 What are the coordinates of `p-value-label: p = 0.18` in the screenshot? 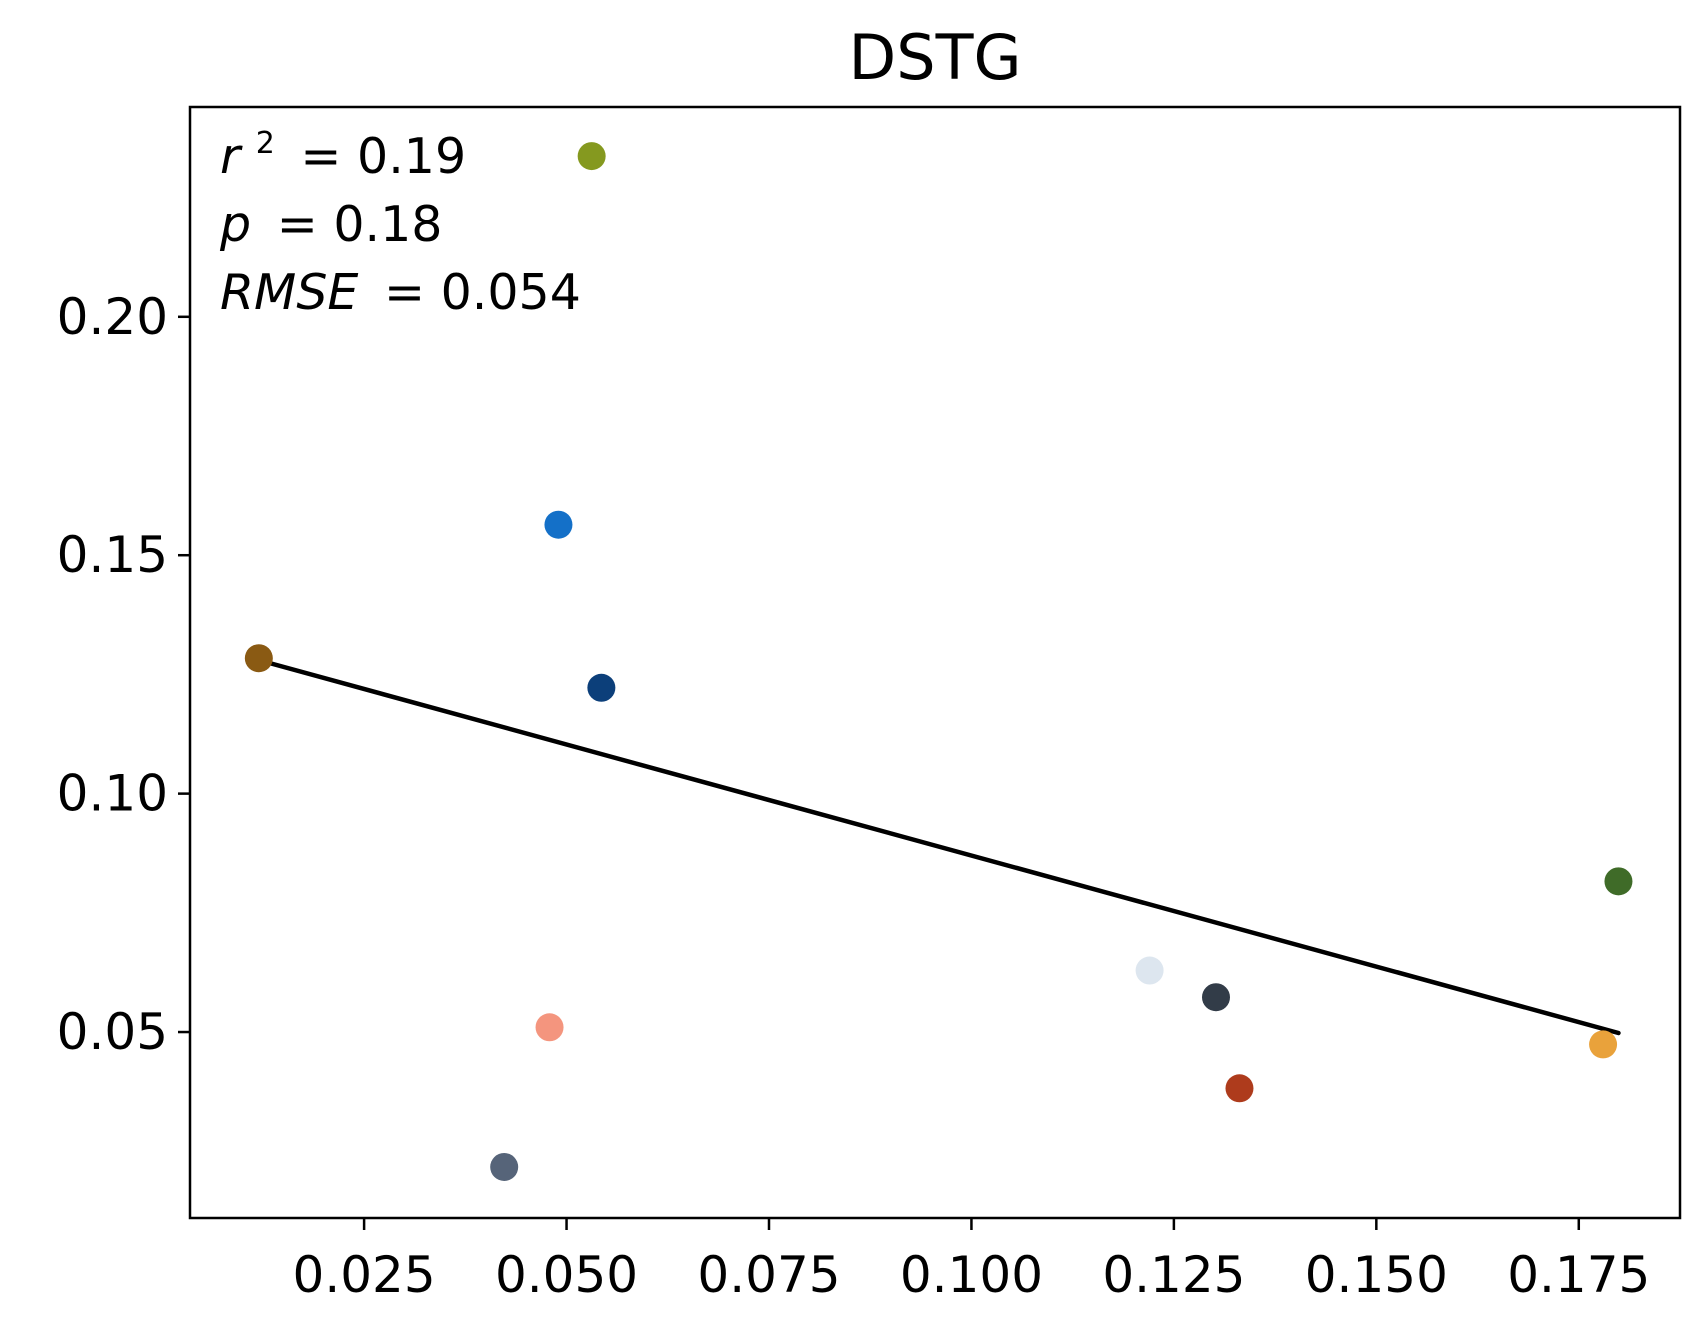 It's located at (330, 224).